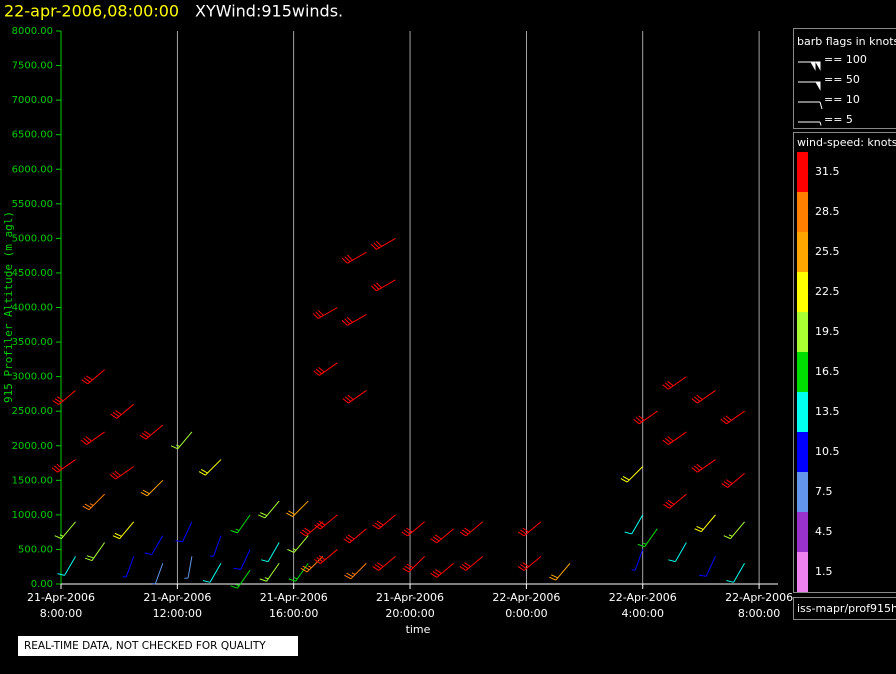  Describe the element at coordinates (827, 291) in the screenshot. I see `color-label: 22.5` at that location.